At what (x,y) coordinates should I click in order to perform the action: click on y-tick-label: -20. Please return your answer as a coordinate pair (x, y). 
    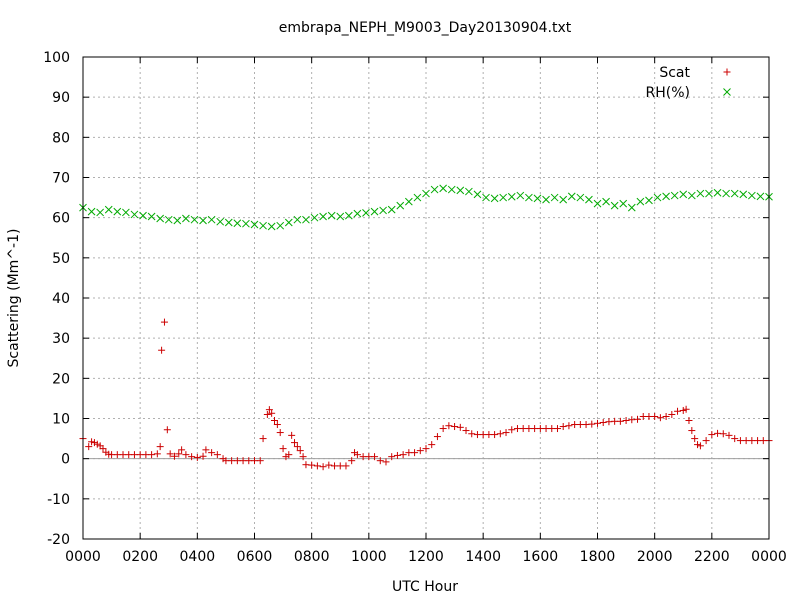
    Looking at the image, I should click on (58, 540).